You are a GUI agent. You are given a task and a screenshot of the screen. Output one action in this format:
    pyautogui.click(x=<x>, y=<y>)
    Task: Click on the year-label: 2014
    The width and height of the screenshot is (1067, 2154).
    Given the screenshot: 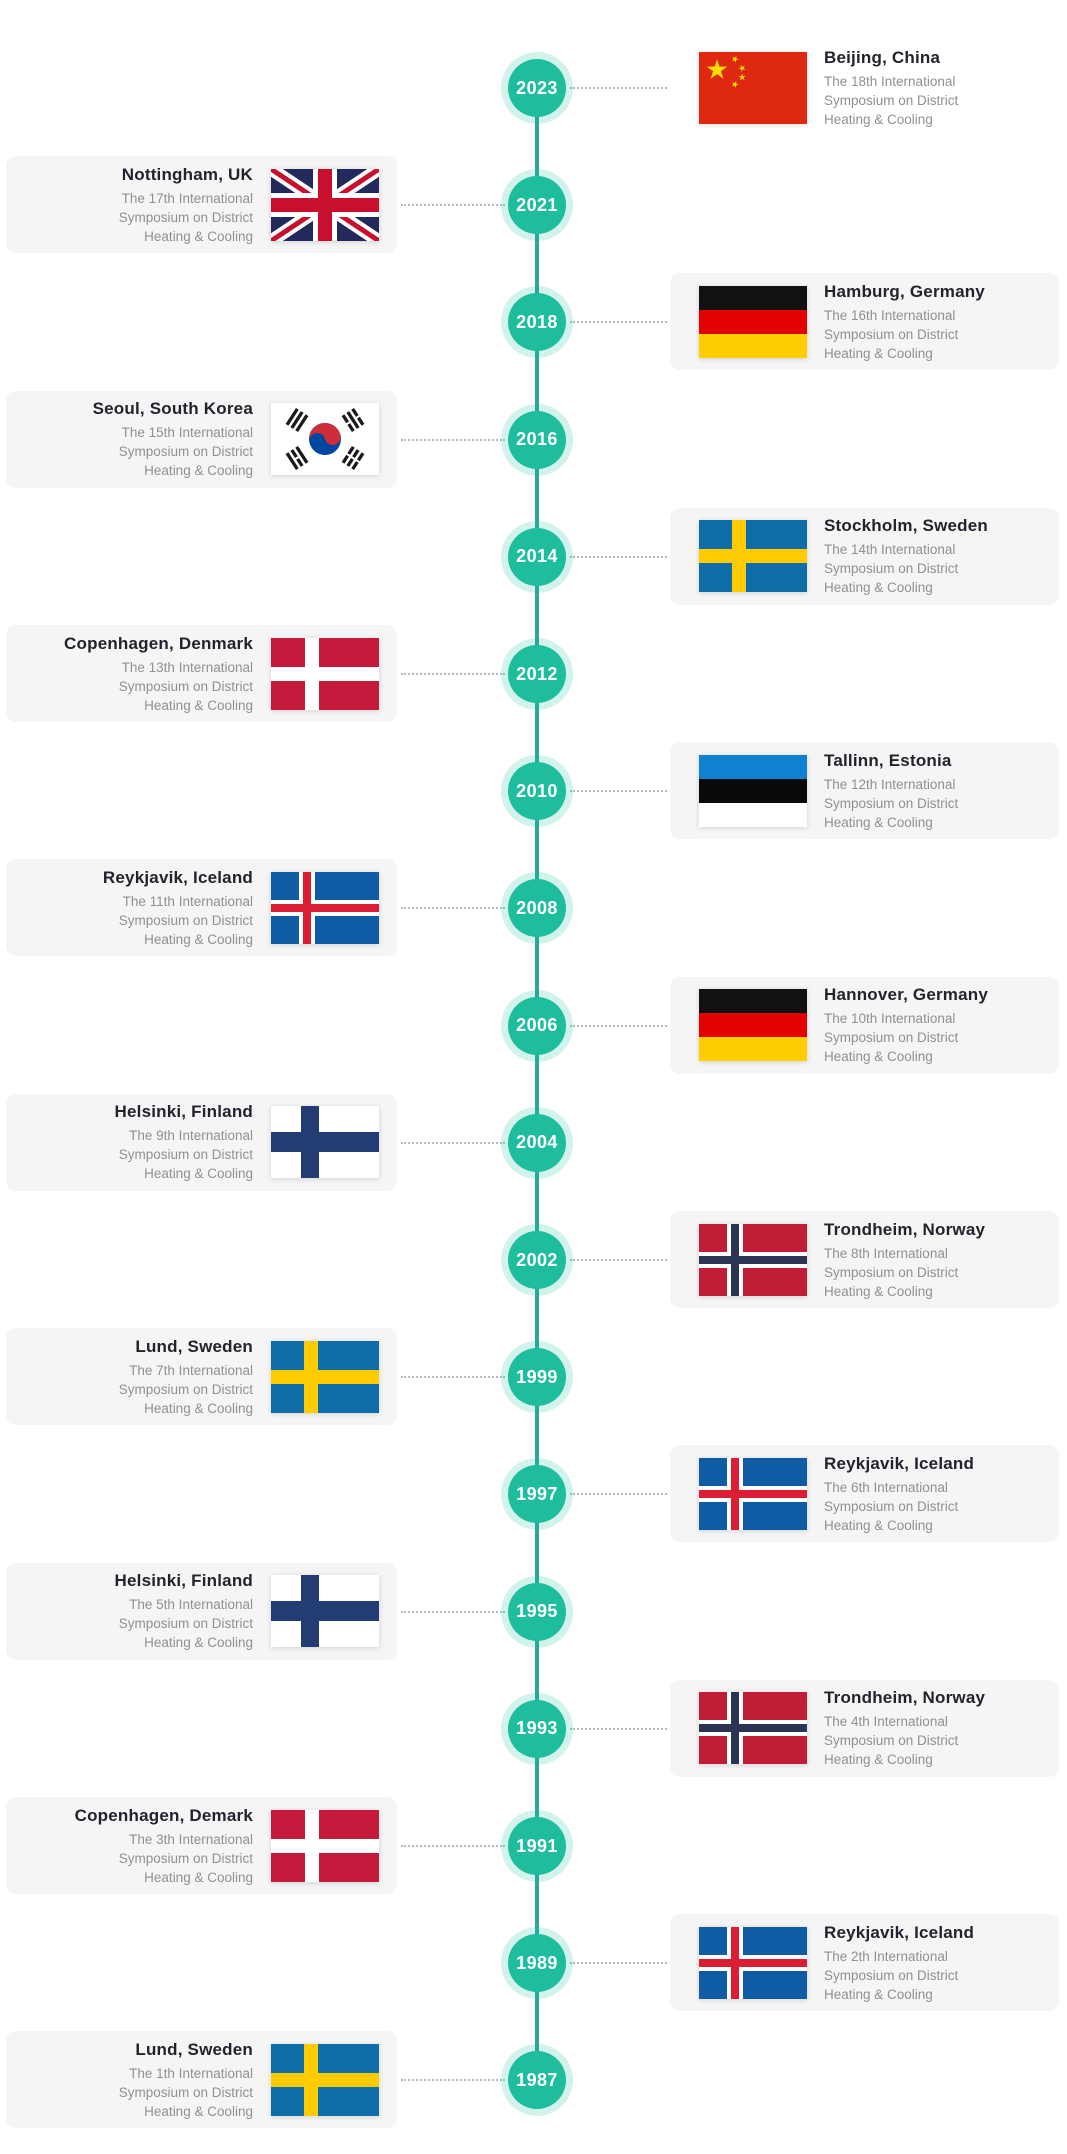 What is the action you would take?
    pyautogui.click(x=537, y=556)
    